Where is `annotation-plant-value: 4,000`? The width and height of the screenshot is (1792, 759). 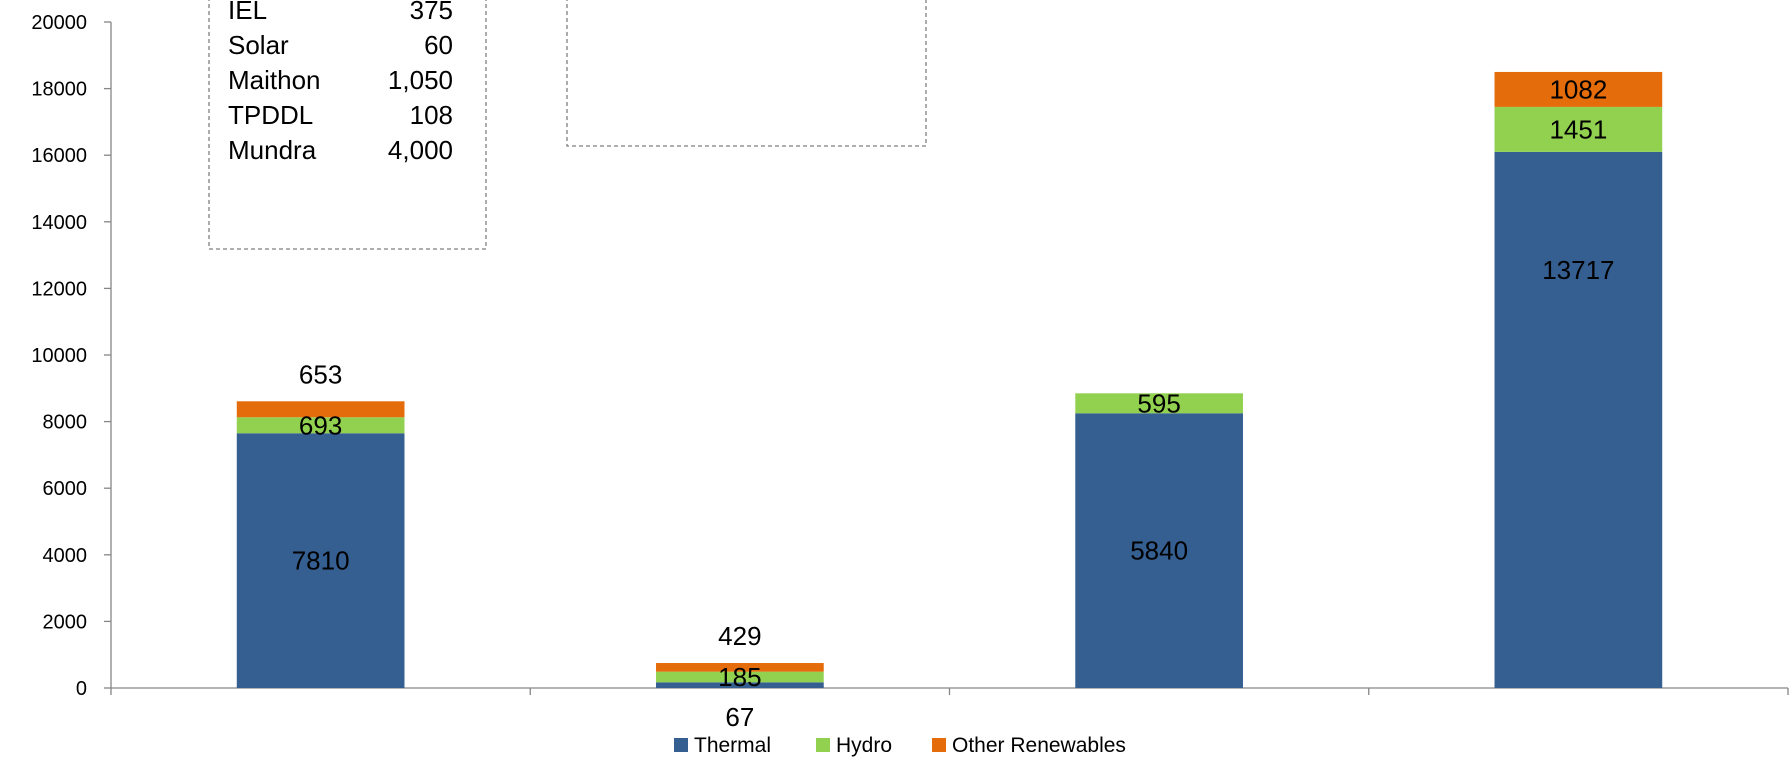
annotation-plant-value: 4,000 is located at coordinates (420, 150).